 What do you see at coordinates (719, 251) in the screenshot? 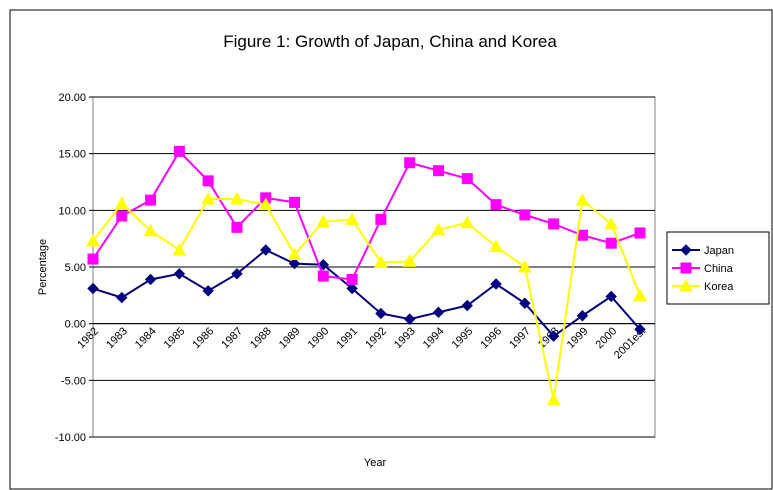
I see `legend-label: Japan` at bounding box center [719, 251].